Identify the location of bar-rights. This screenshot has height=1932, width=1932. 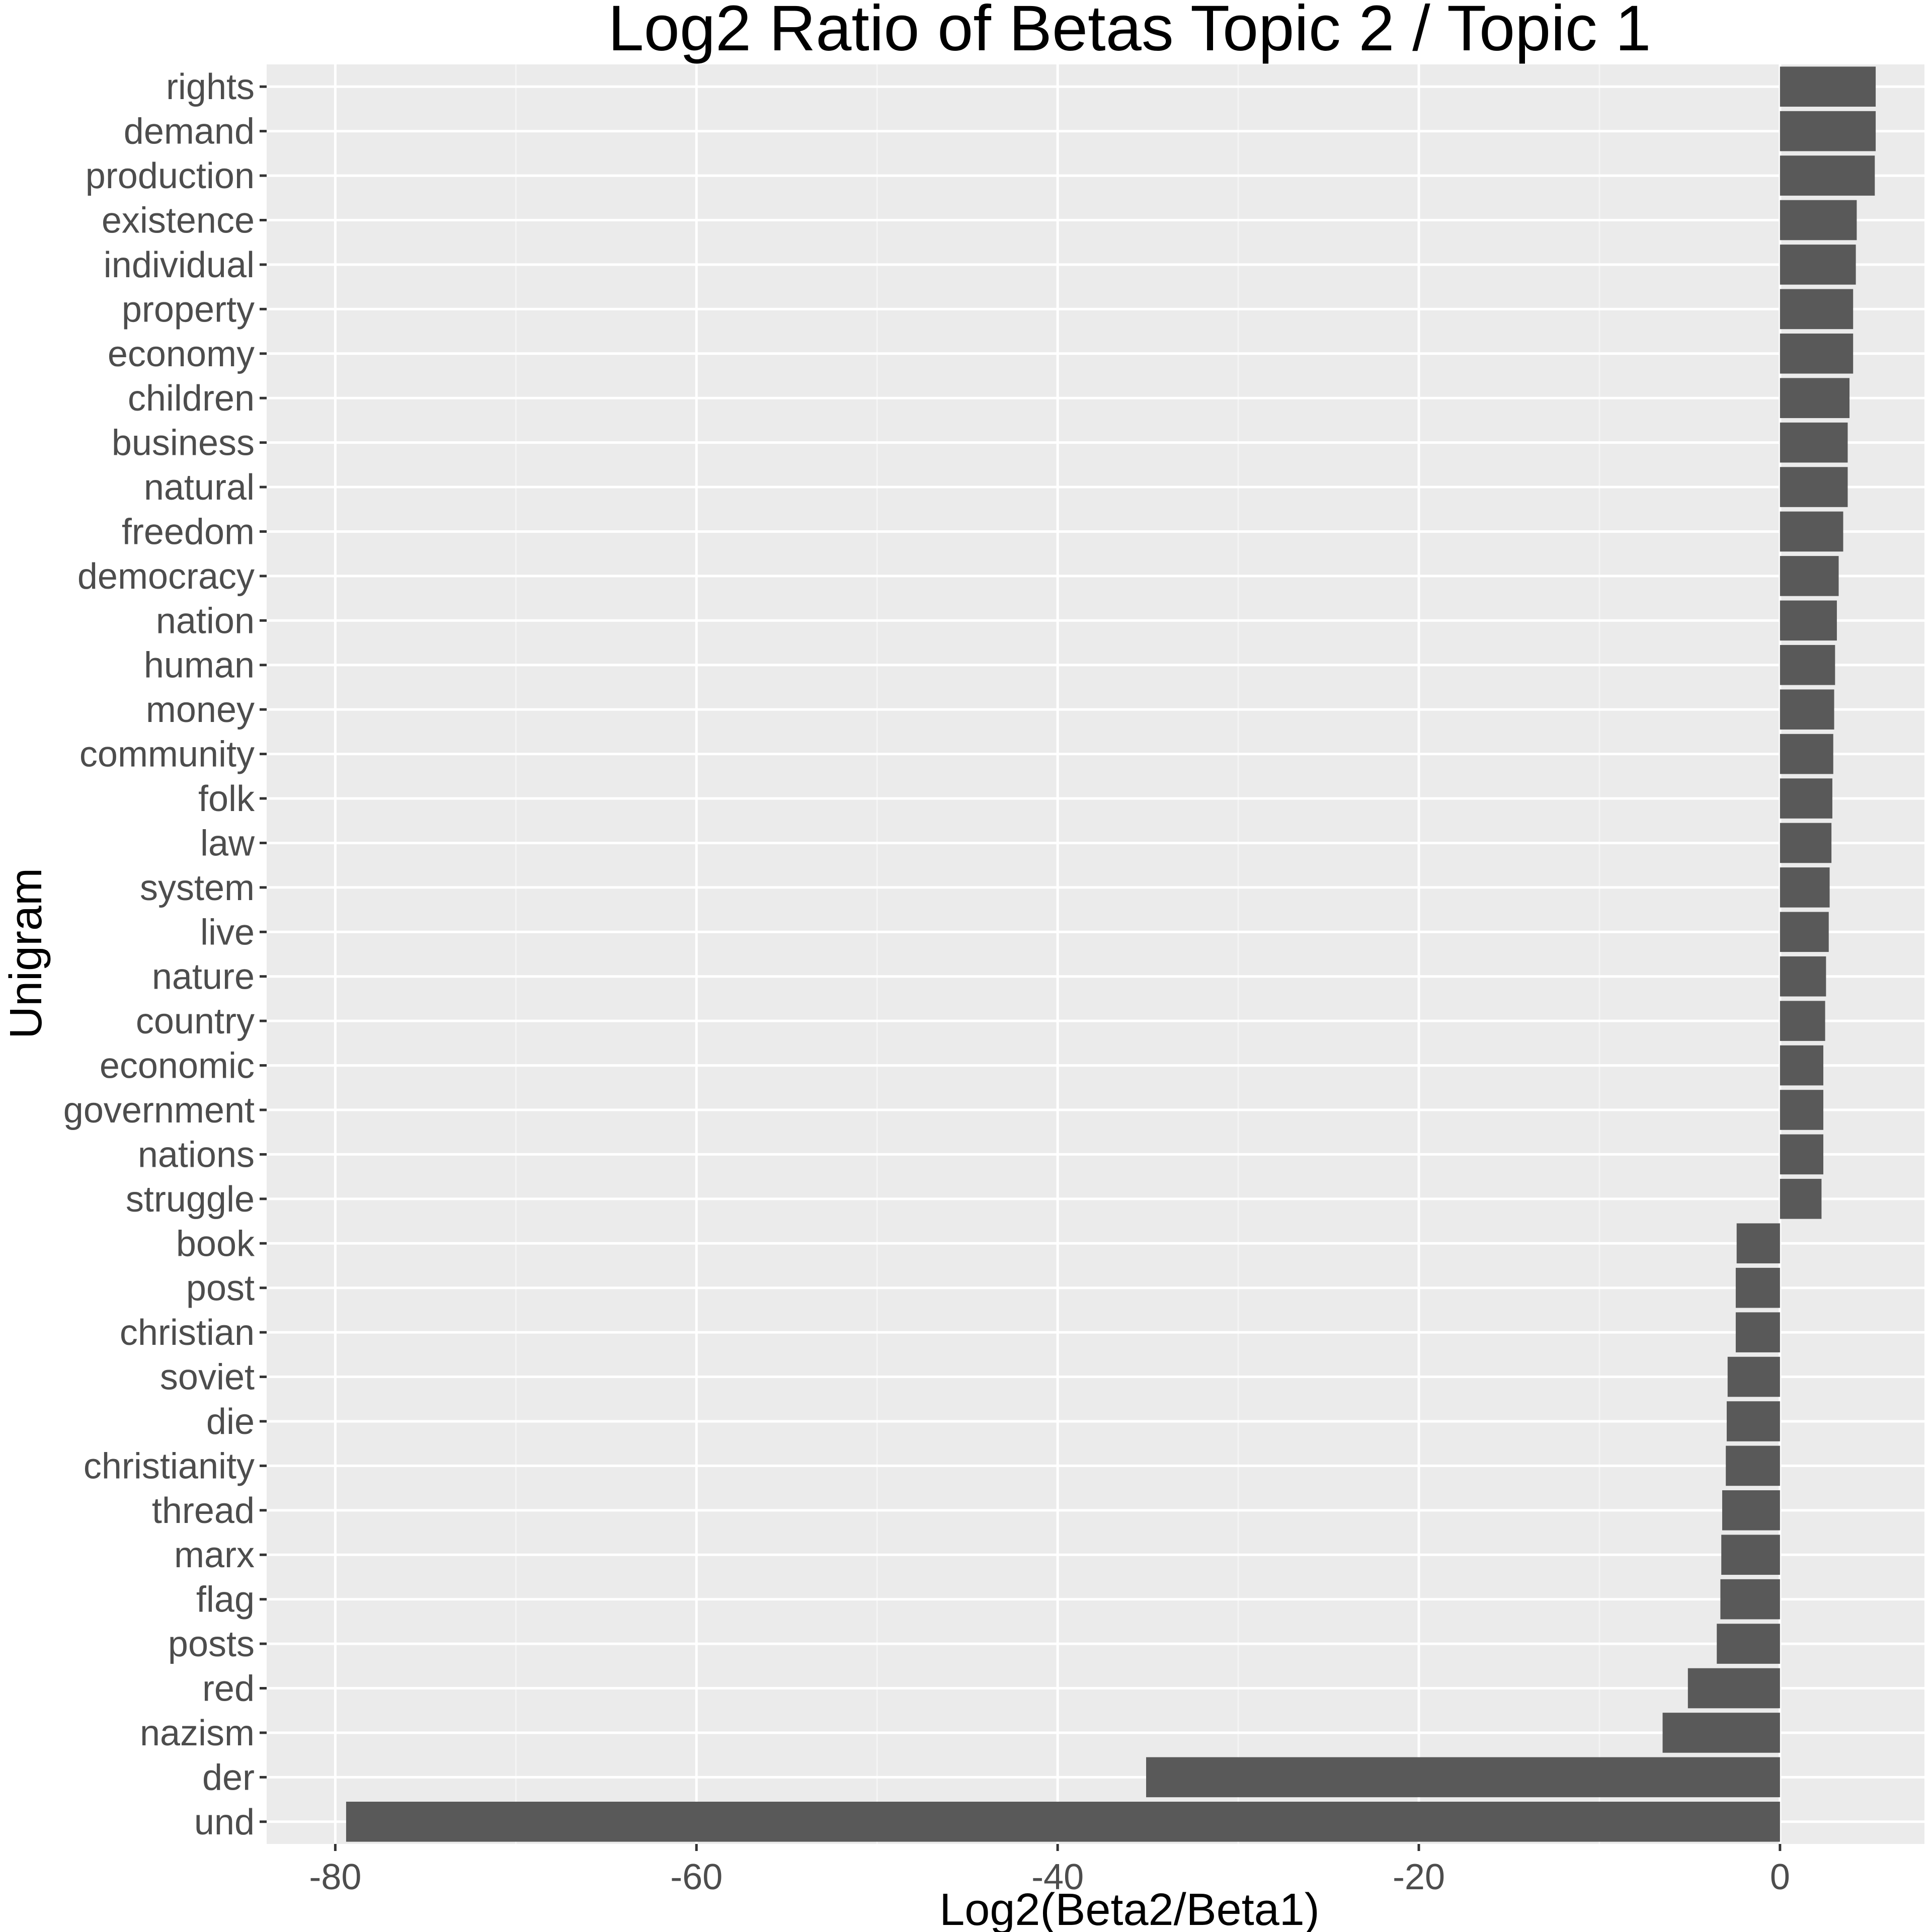
(1828, 87).